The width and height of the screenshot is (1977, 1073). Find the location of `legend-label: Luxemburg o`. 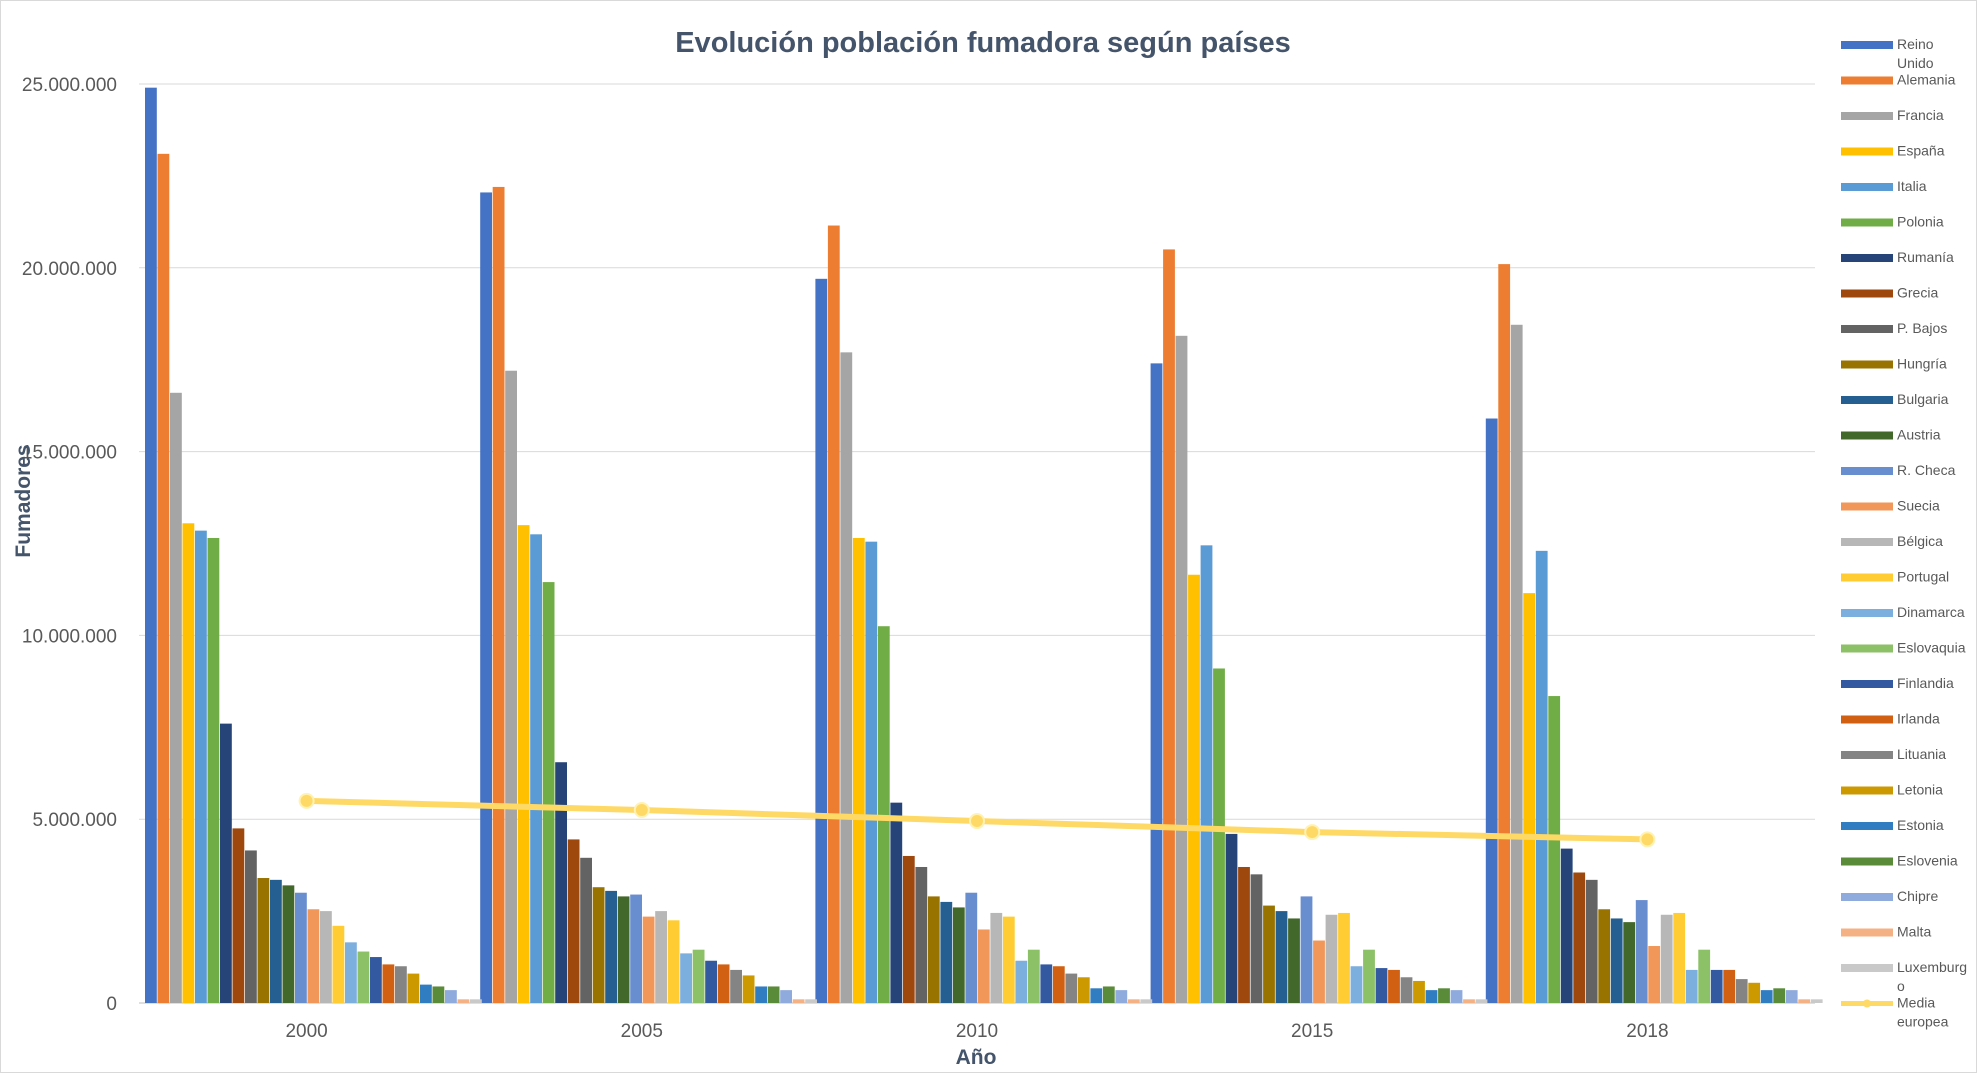

legend-label: Luxemburg o is located at coordinates (1932, 976).